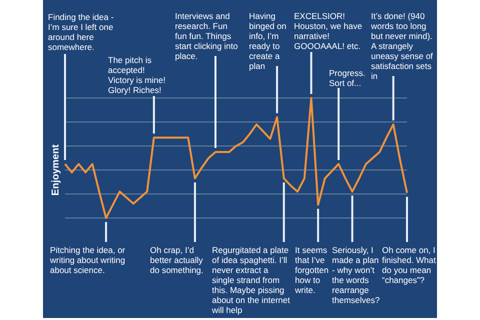 The image size is (480, 320). What do you see at coordinates (251, 280) in the screenshot?
I see `text: Regurgitated a plate of idea spaghetti. I’ll never extract a single strand from this. Maybe pissing about on the internet will help` at bounding box center [251, 280].